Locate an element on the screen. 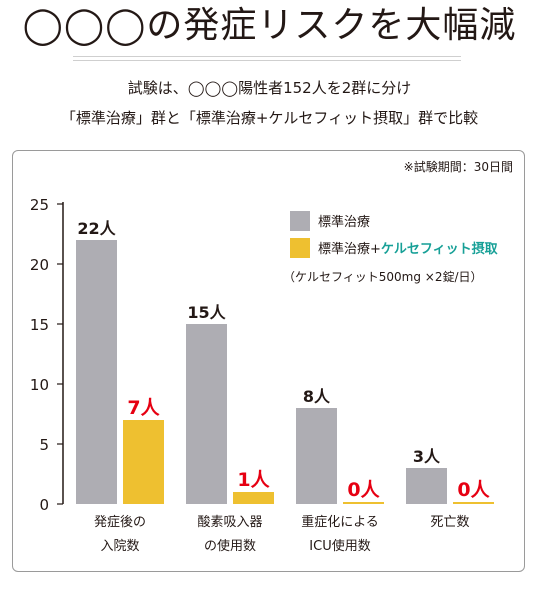 This screenshot has height=598, width=539. study-period-note: ※試験期間：30日間 is located at coordinates (458, 167).